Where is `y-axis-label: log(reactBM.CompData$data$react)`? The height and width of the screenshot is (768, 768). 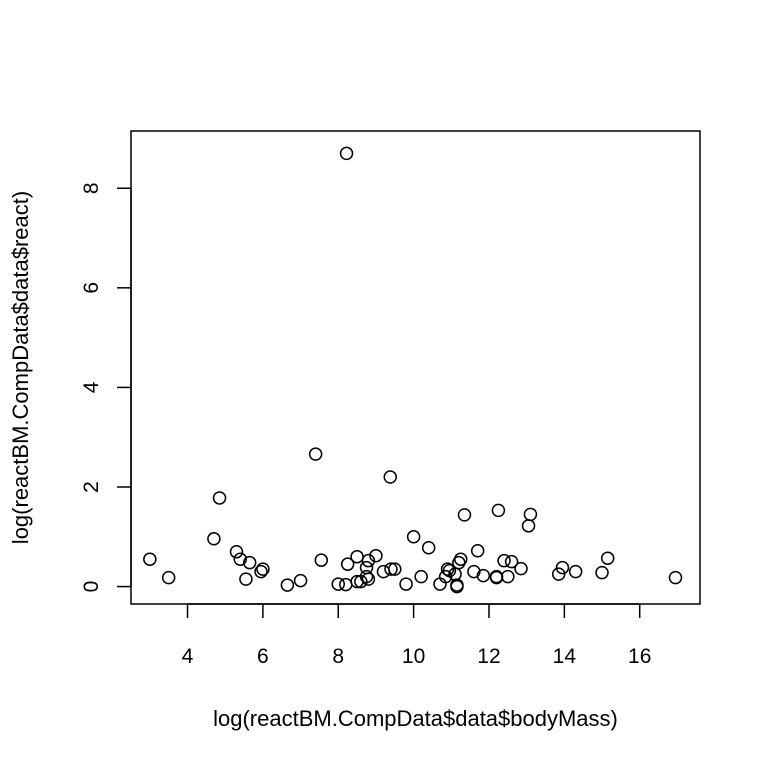 y-axis-label: log(reactBM.CompData$data$react) is located at coordinates (20, 367).